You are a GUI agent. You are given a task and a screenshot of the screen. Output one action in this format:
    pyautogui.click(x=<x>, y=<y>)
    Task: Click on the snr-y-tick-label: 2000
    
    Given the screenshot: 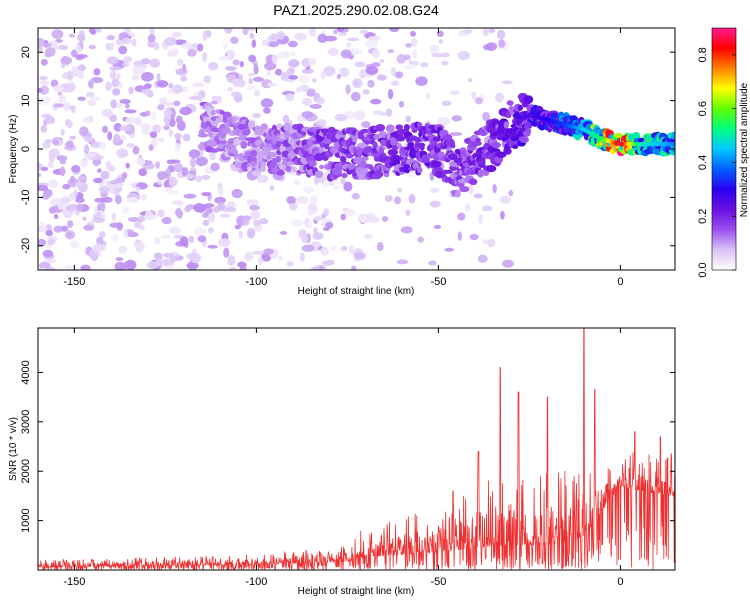 What is the action you would take?
    pyautogui.click(x=26, y=471)
    